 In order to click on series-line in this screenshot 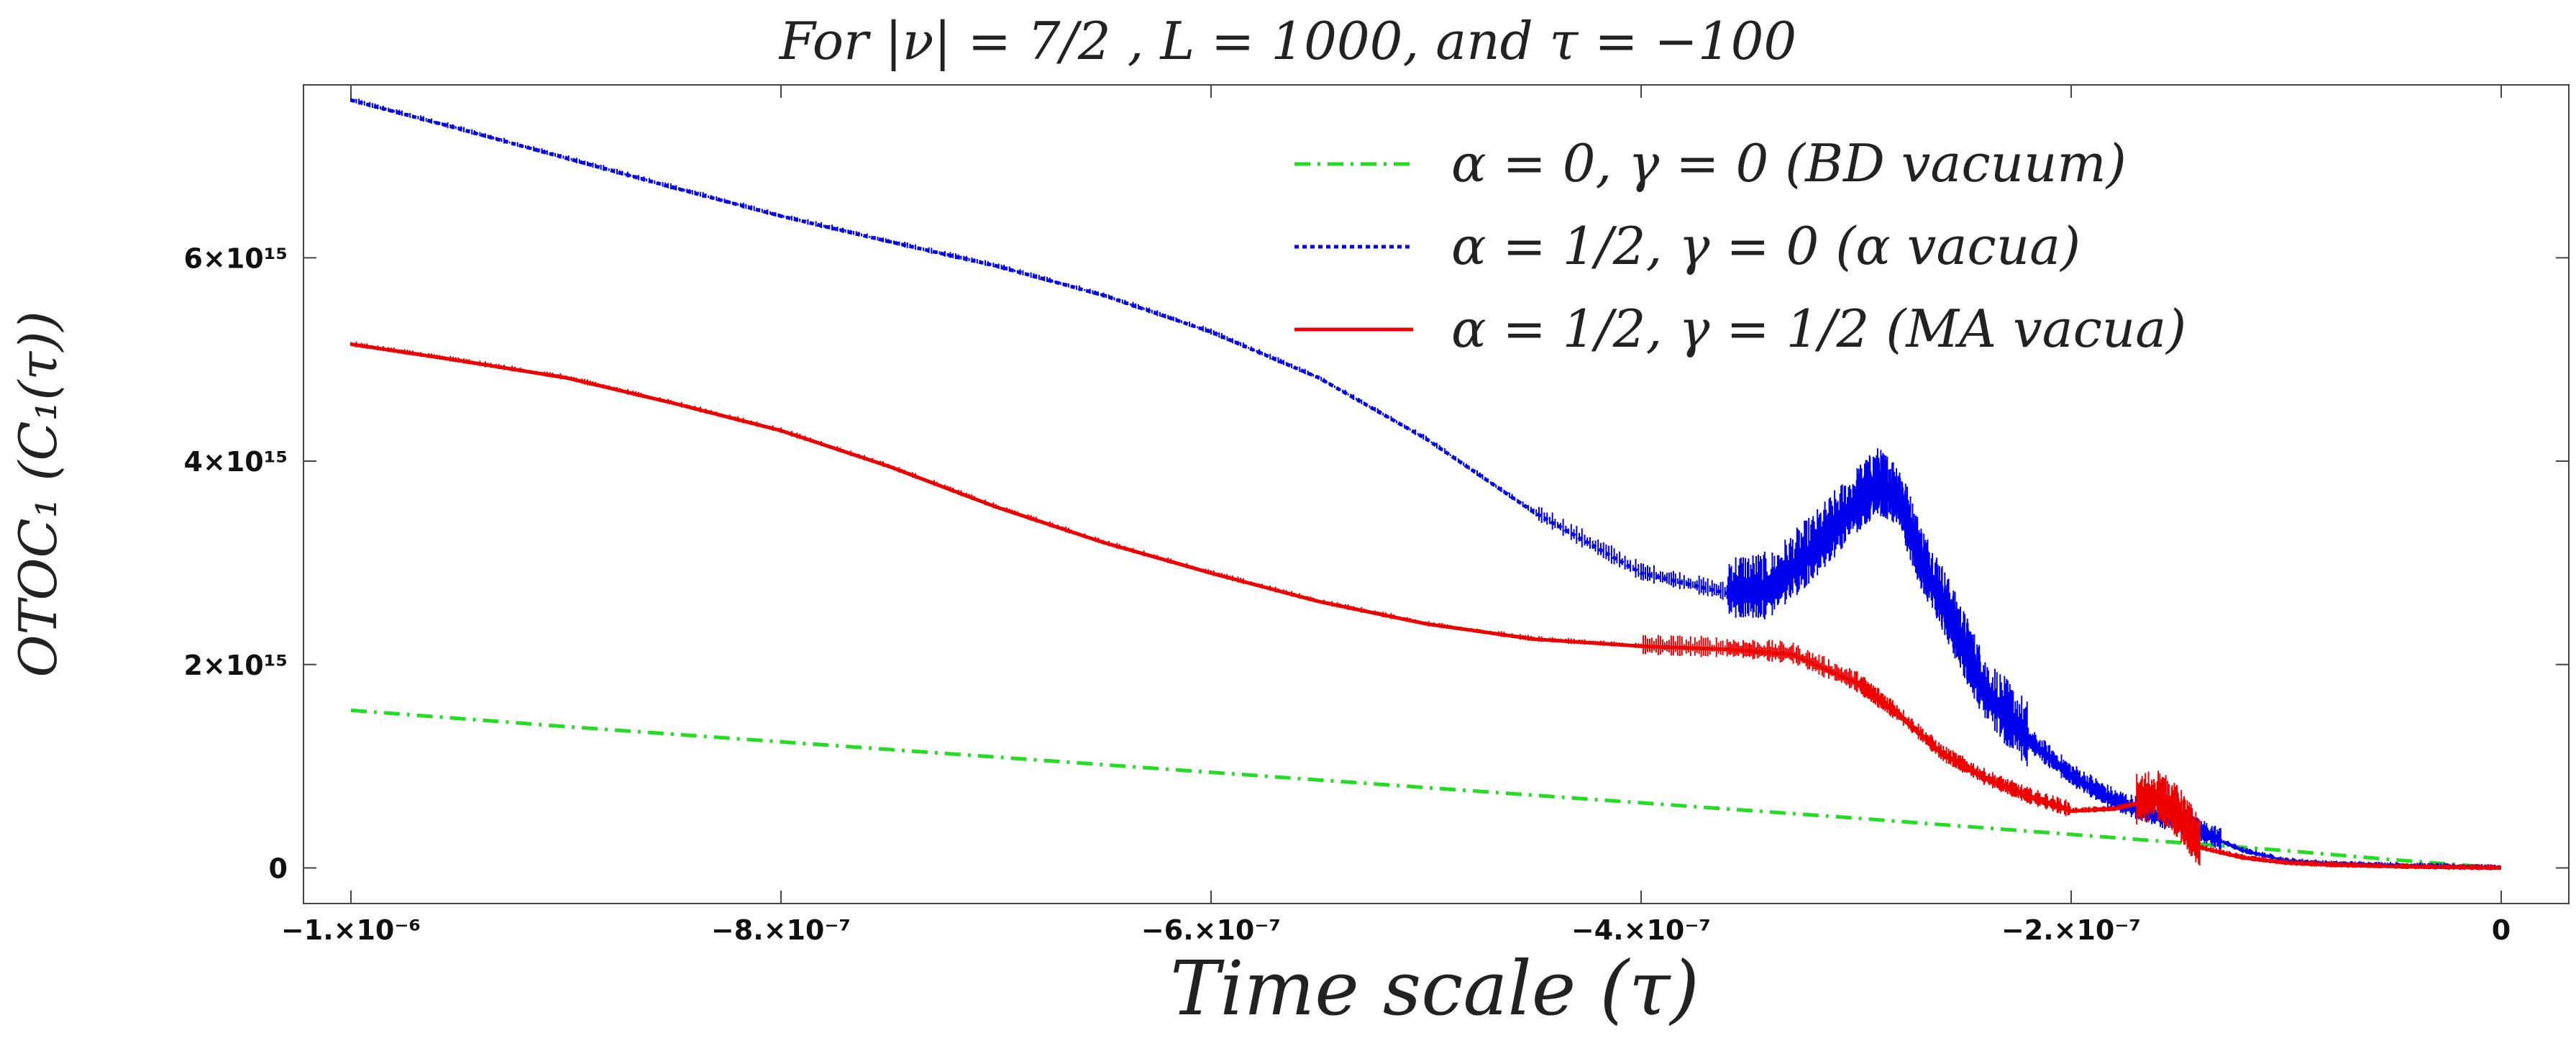, I will do `click(1426, 789)`.